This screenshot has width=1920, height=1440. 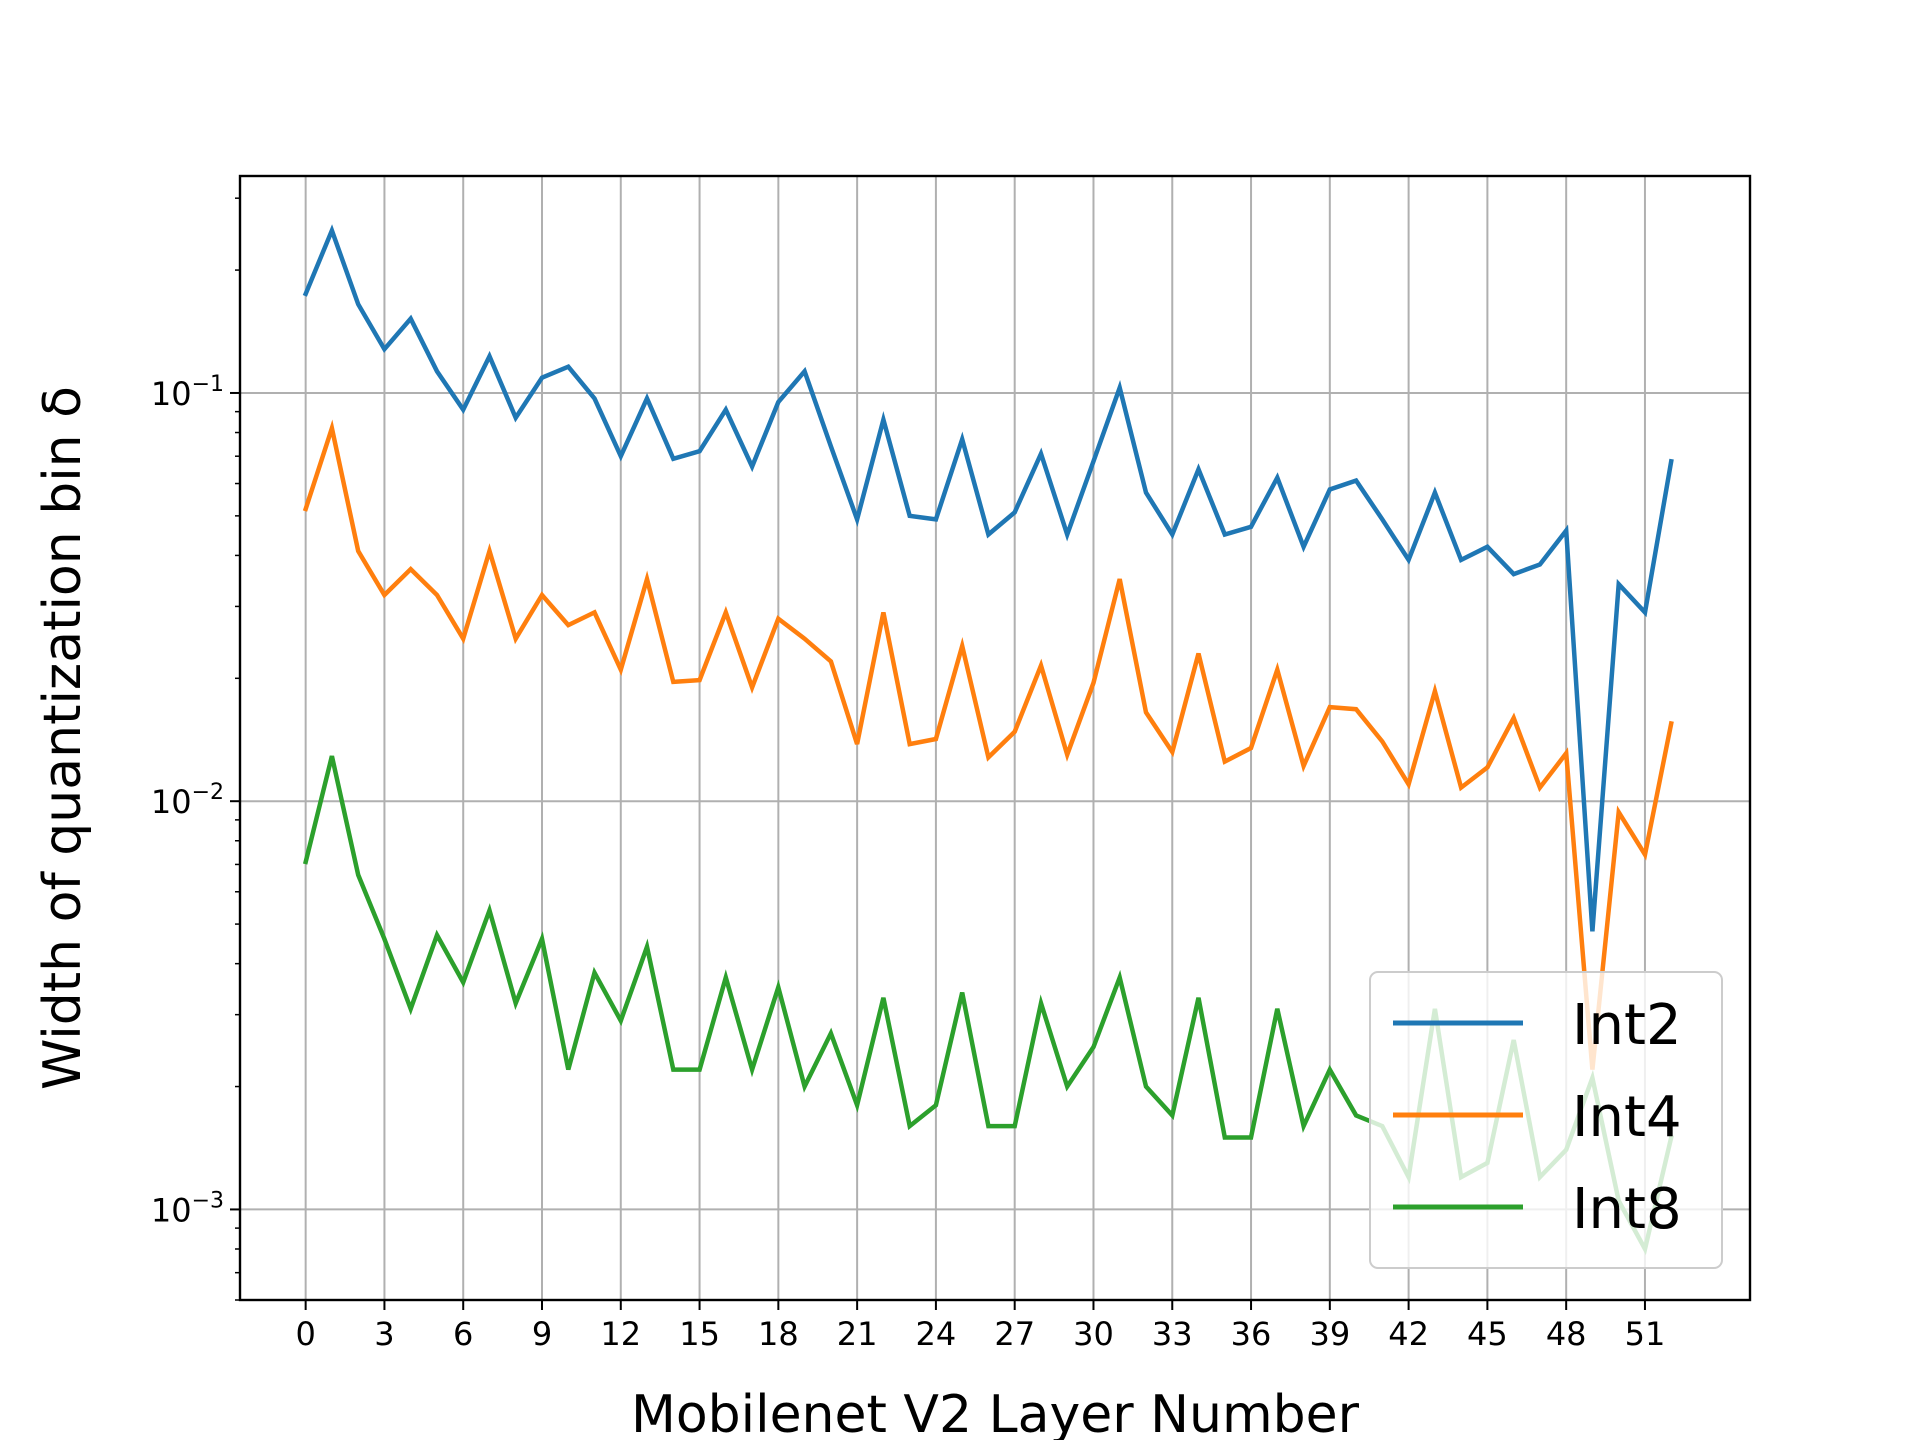 I want to click on x-tick-label: 15, so click(x=699, y=1334).